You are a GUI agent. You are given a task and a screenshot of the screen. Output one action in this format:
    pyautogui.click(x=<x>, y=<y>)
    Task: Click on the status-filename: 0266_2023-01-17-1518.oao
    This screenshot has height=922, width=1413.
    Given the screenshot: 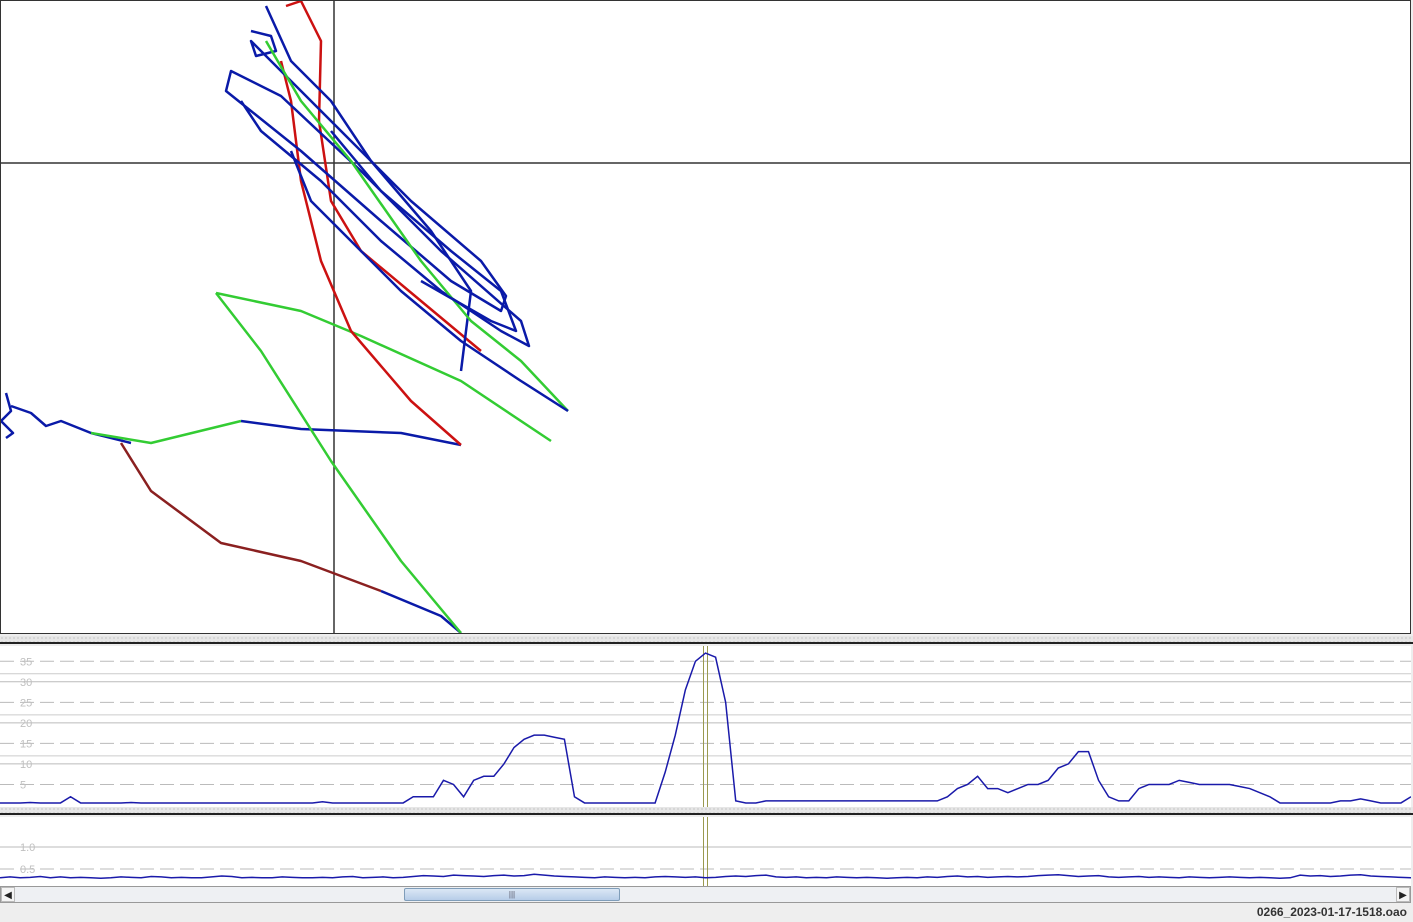 What is the action you would take?
    pyautogui.click(x=1331, y=912)
    